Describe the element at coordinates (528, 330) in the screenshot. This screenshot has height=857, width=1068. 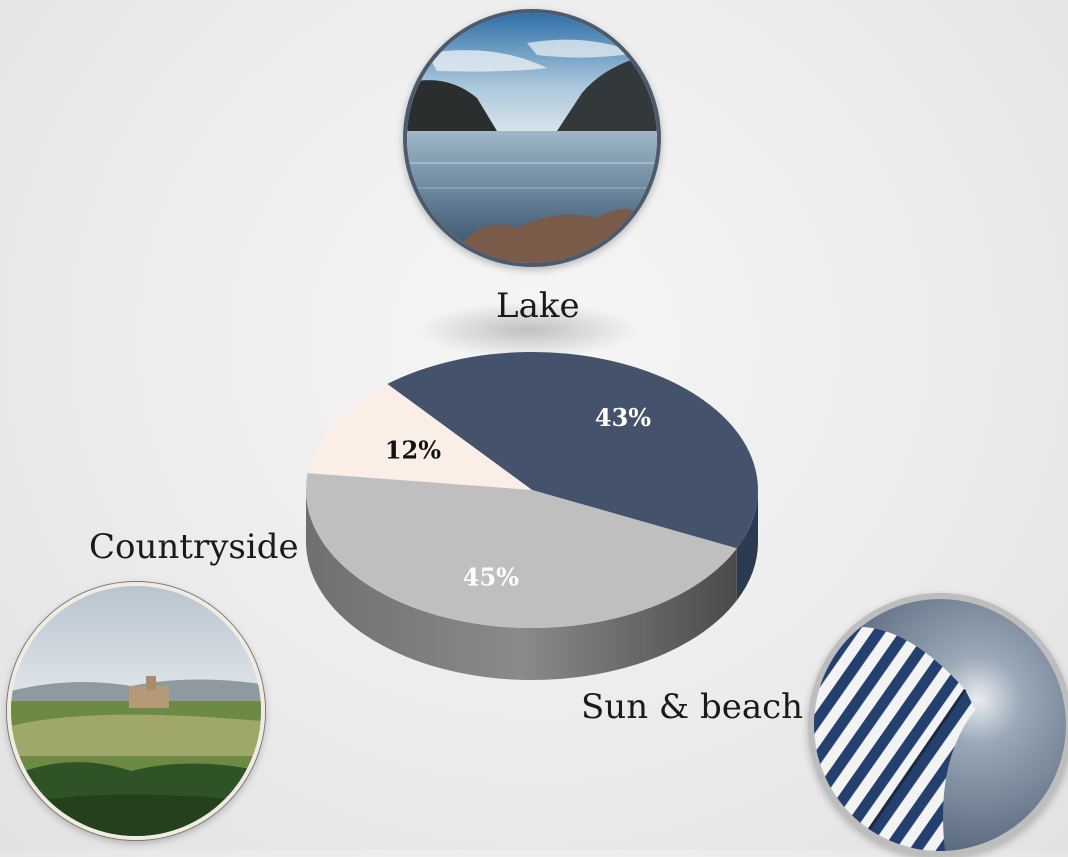
I see `chart-top-shadow` at that location.